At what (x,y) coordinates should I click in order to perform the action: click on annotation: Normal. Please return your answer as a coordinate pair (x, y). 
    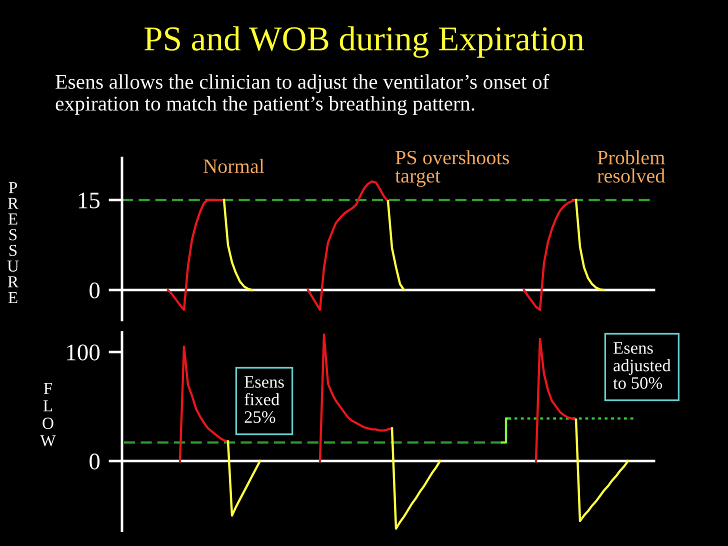
    Looking at the image, I should click on (234, 166).